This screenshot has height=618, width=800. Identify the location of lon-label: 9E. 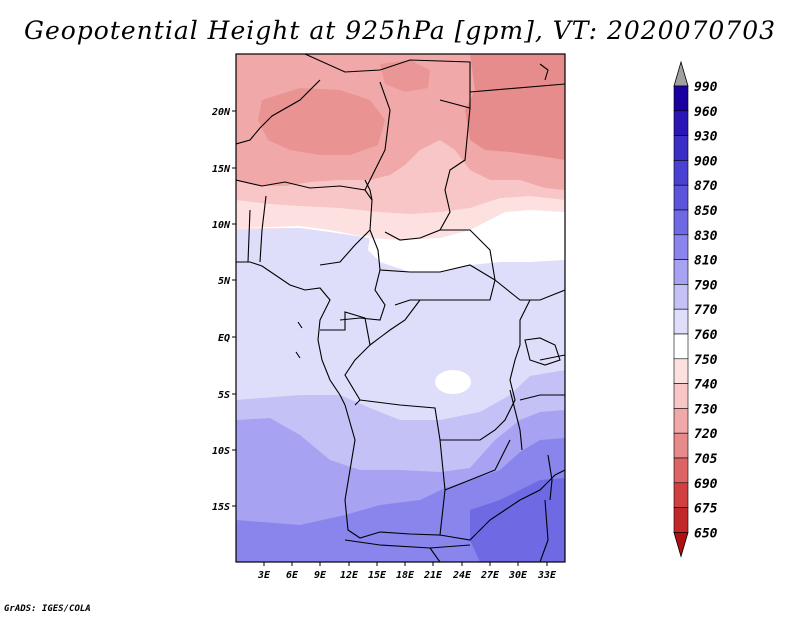
(320, 575).